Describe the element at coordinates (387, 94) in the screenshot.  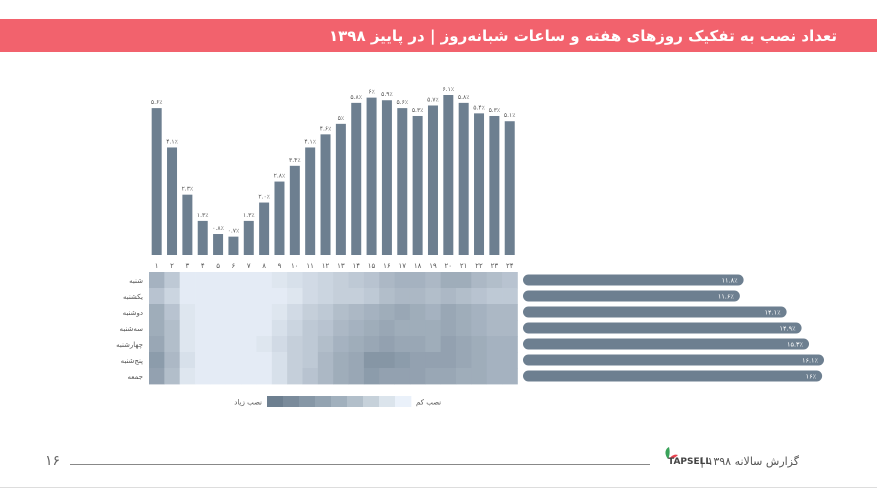
I see `hour-bar-label: ۵.۹٪` at that location.